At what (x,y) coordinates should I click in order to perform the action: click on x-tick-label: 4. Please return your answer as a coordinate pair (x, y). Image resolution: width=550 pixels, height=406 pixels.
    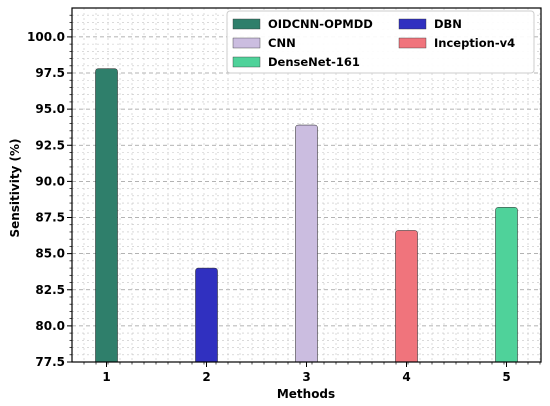
    Looking at the image, I should click on (406, 377).